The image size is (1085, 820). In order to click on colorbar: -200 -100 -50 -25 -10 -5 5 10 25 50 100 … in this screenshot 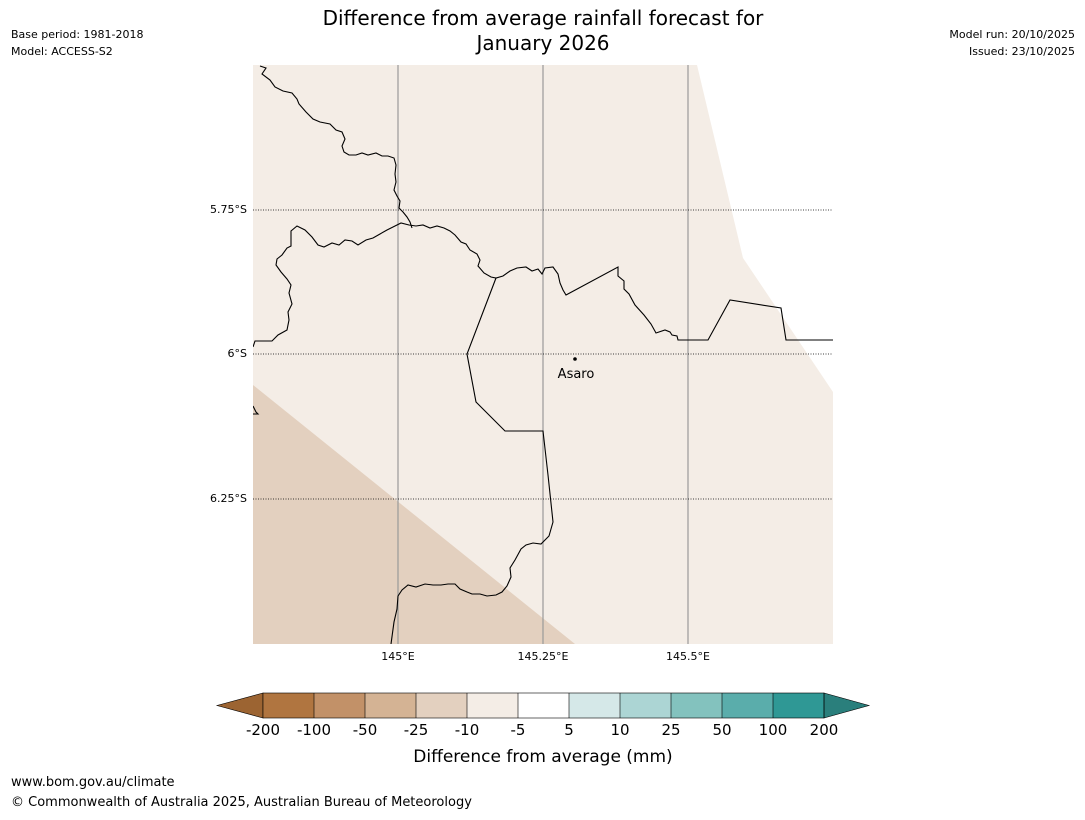, I will do `click(543, 729)`.